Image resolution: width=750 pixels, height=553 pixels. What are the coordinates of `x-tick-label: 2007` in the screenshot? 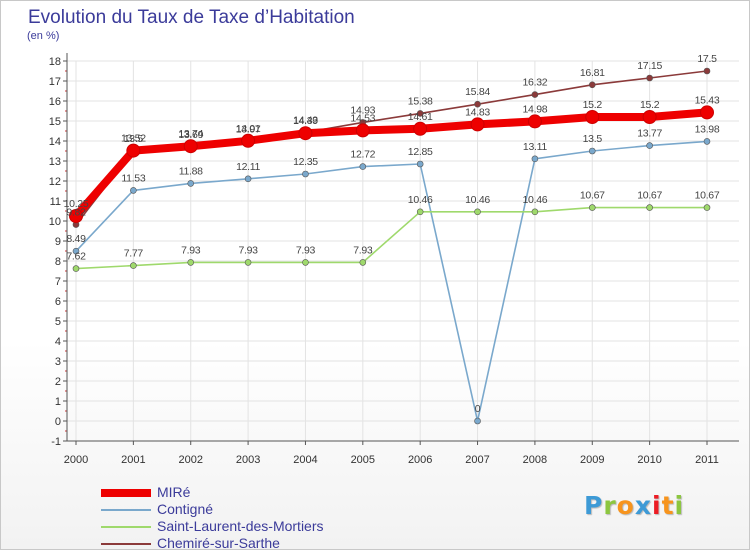 It's located at (477, 460).